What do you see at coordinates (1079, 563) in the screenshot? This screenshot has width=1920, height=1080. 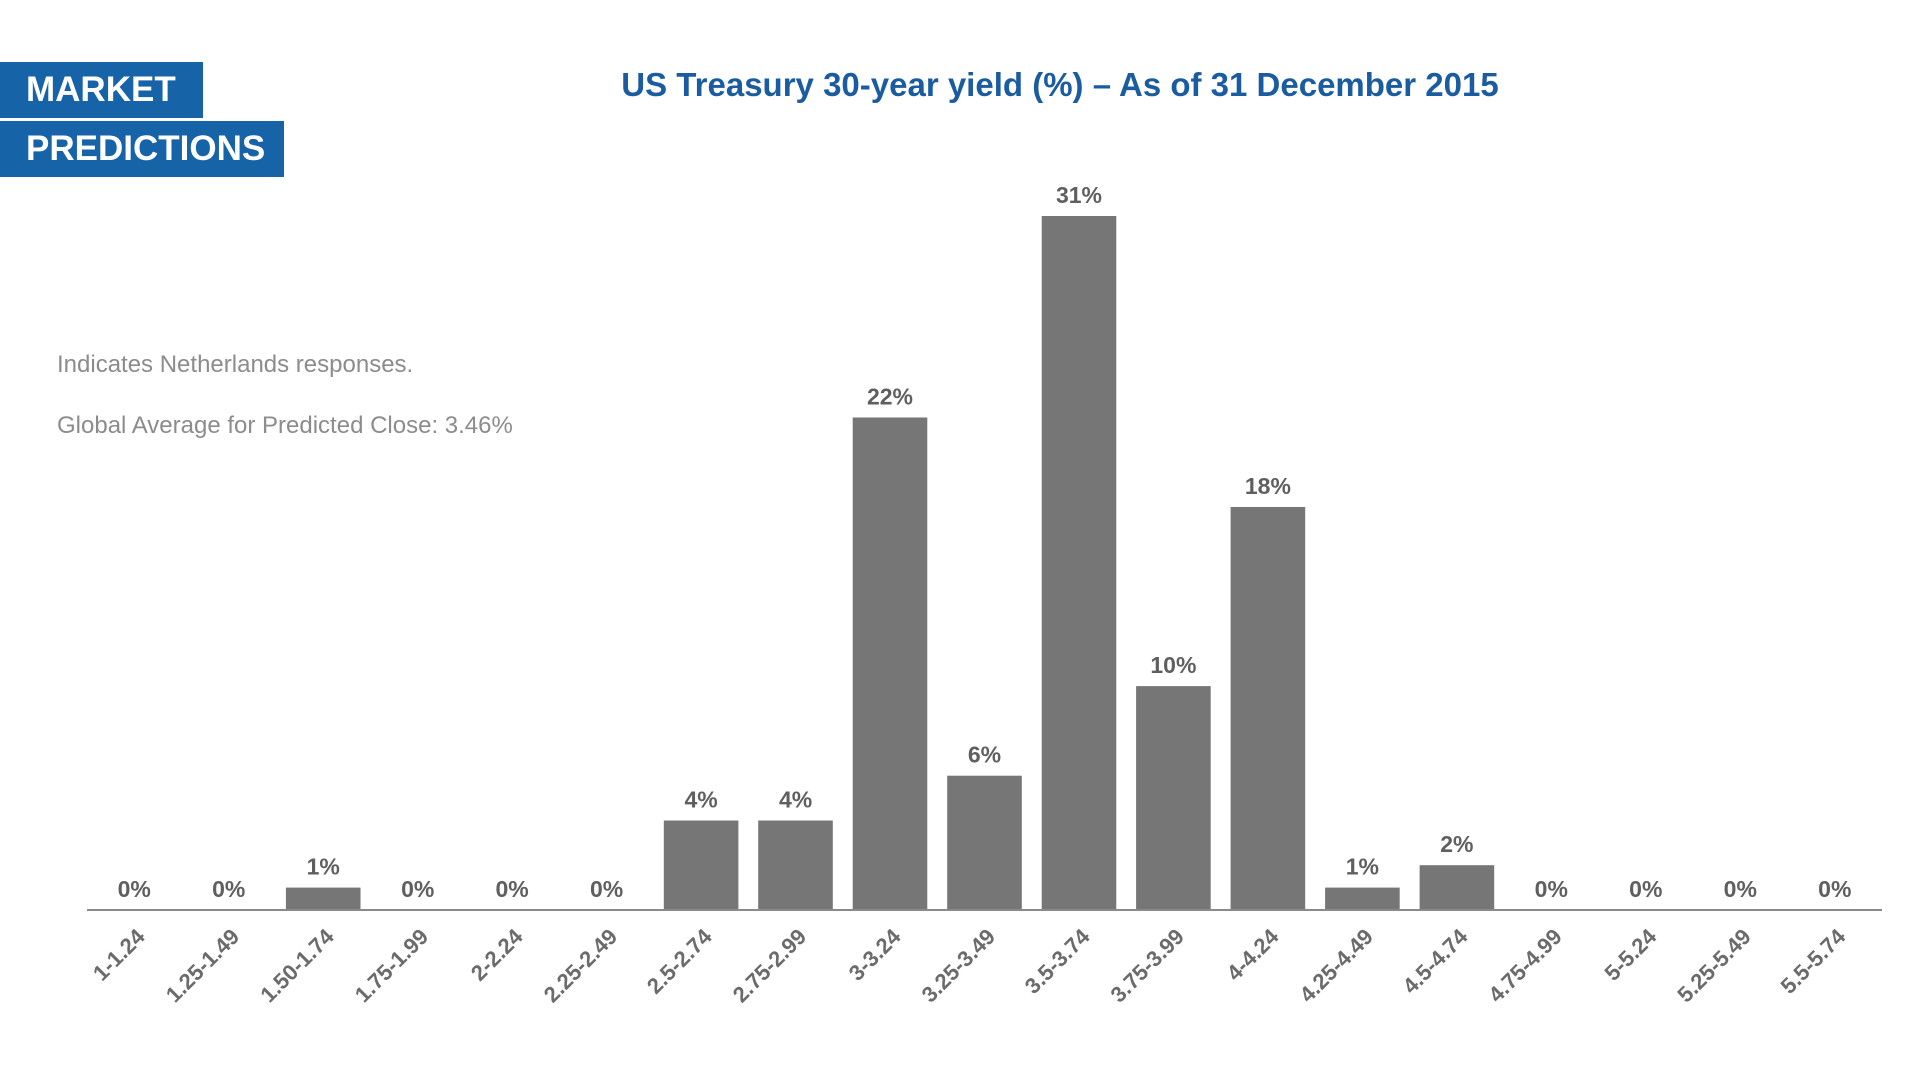 I see `bar-3.5-3.74` at bounding box center [1079, 563].